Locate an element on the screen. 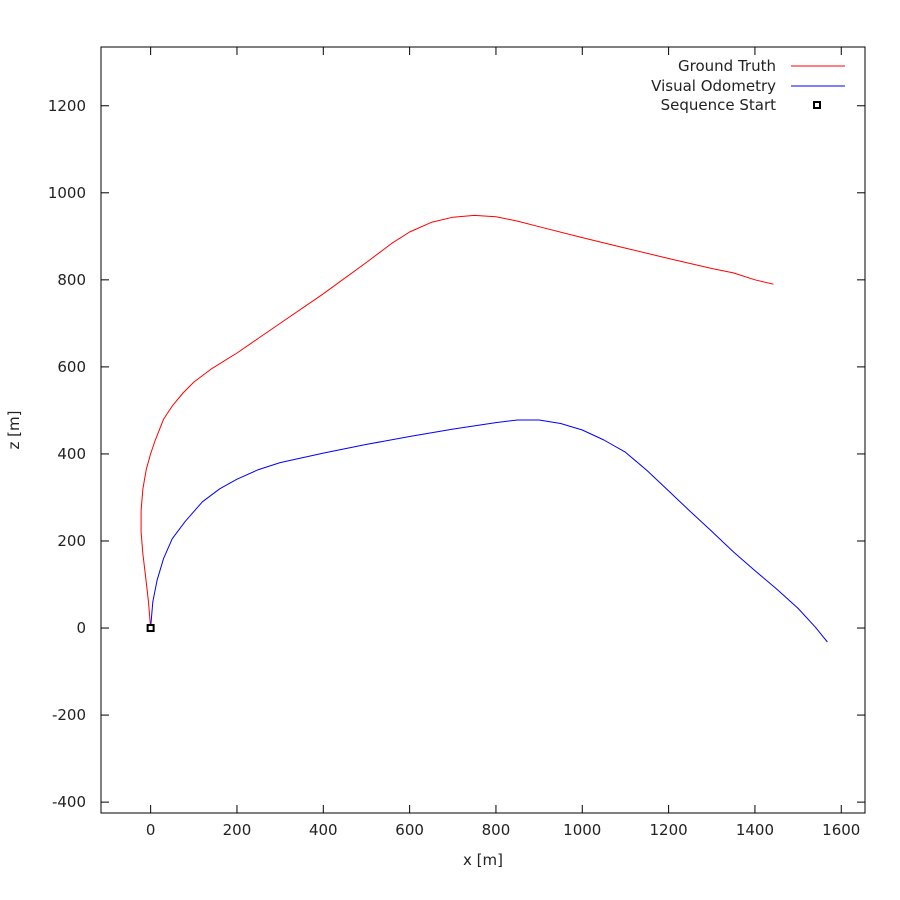 This screenshot has width=900, height=900. y-tick-label: -200 is located at coordinates (69, 715).